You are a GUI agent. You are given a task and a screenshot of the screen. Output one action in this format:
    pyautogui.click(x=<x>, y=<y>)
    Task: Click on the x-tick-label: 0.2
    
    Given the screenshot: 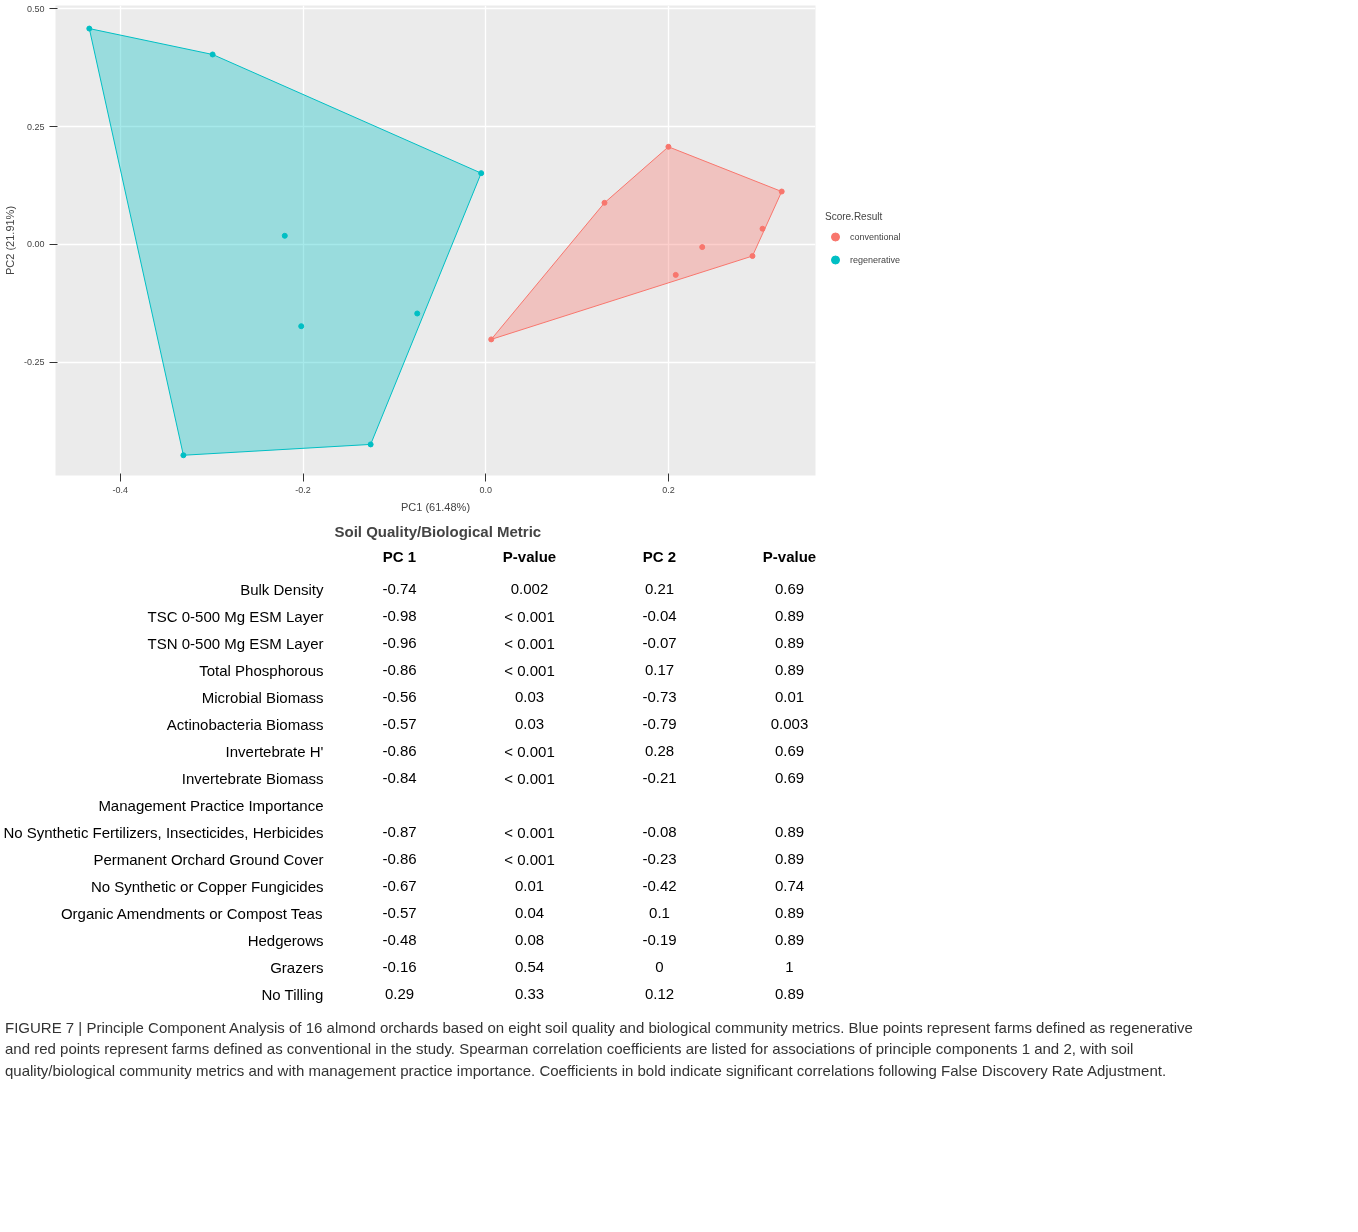 What is the action you would take?
    pyautogui.click(x=668, y=489)
    